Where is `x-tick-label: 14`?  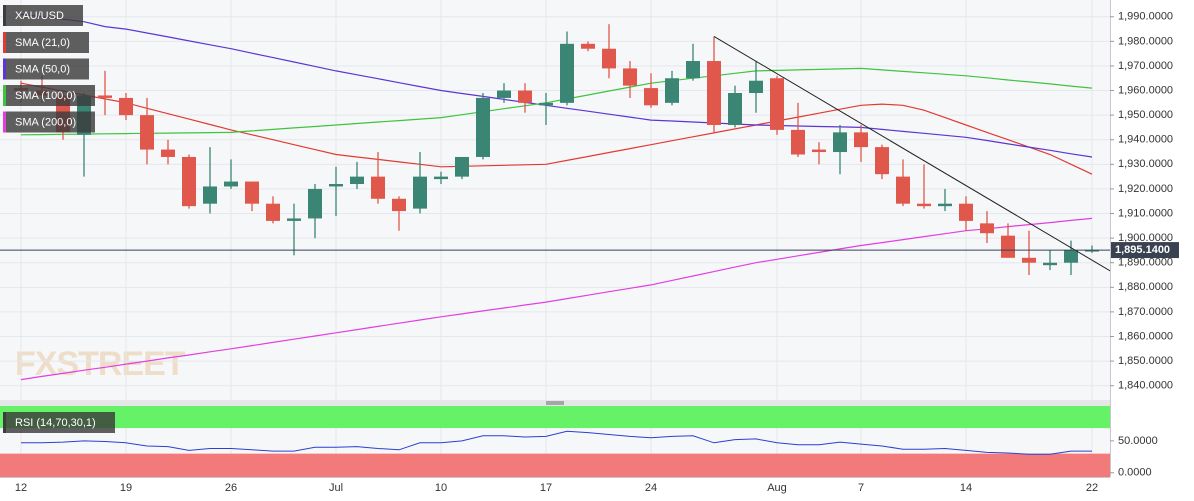 x-tick-label: 14 is located at coordinates (966, 488).